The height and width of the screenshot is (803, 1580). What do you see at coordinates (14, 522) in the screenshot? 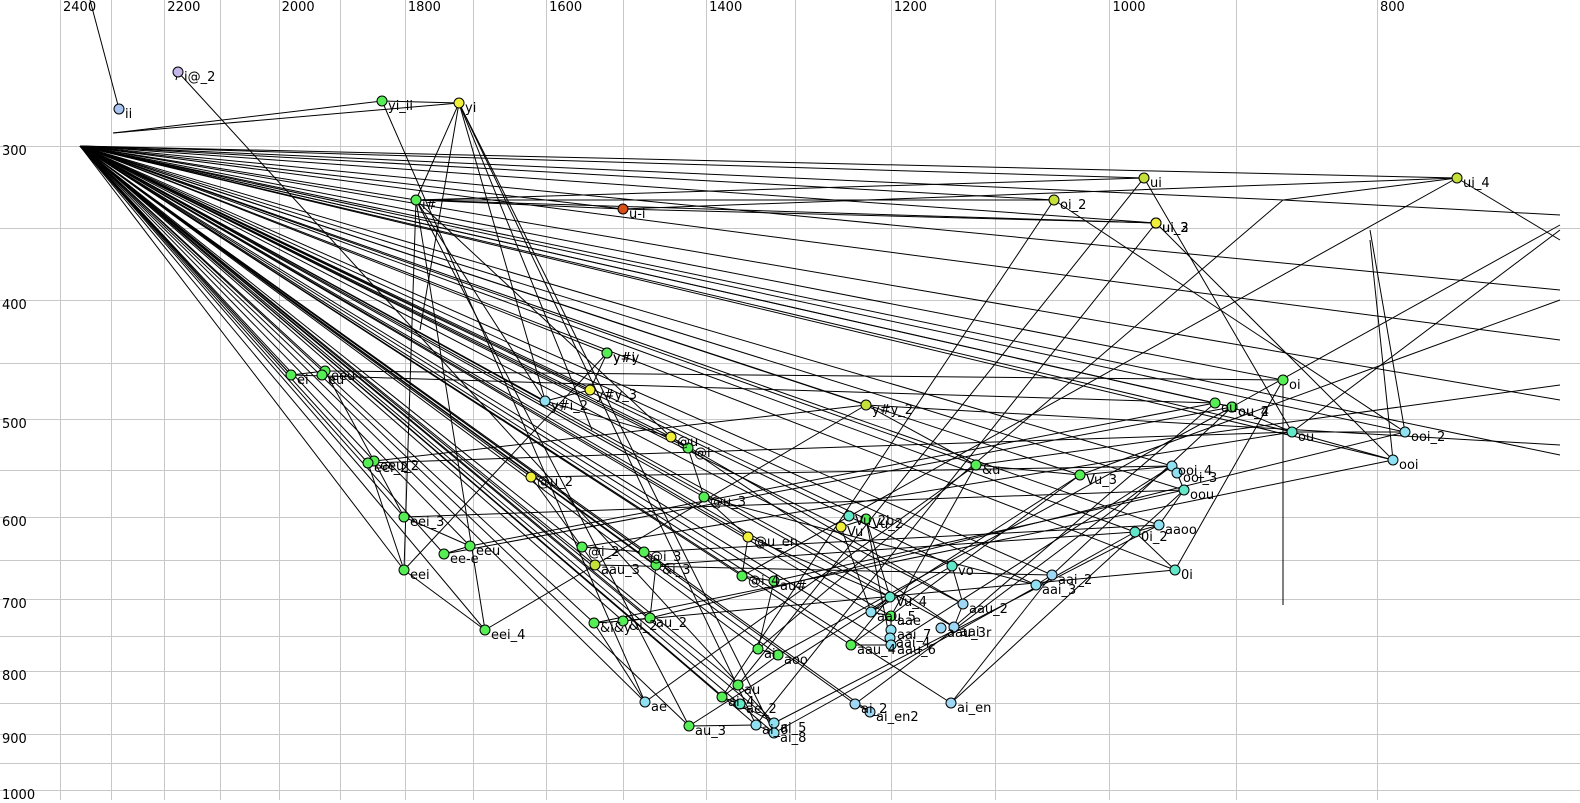
I see `y-axis-tick-label: 600` at bounding box center [14, 522].